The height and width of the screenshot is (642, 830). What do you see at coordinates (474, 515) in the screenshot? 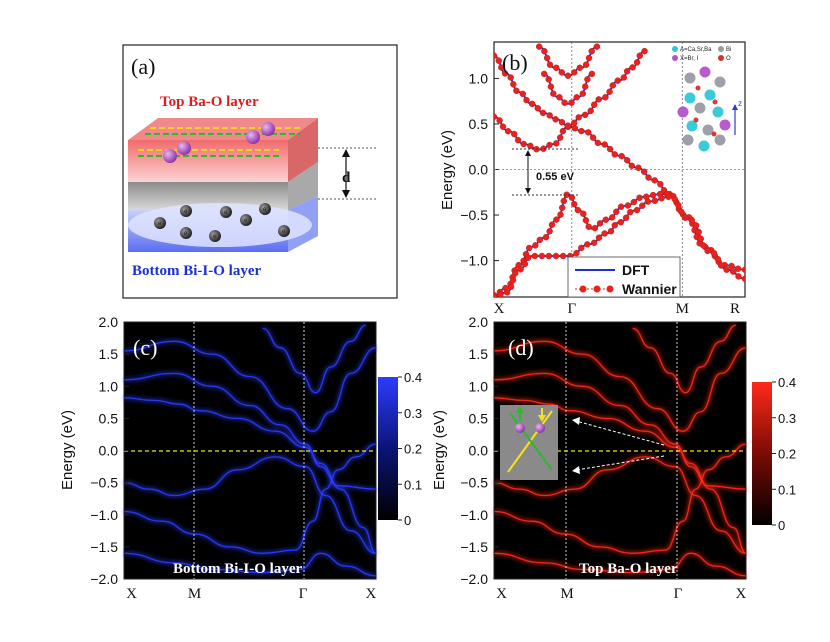
I see `ytick-label: −1.0` at bounding box center [474, 515].